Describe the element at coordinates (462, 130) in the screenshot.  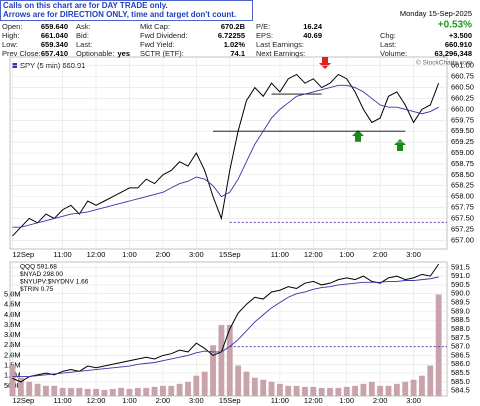
I see `y-tick-label: 659.50` at that location.